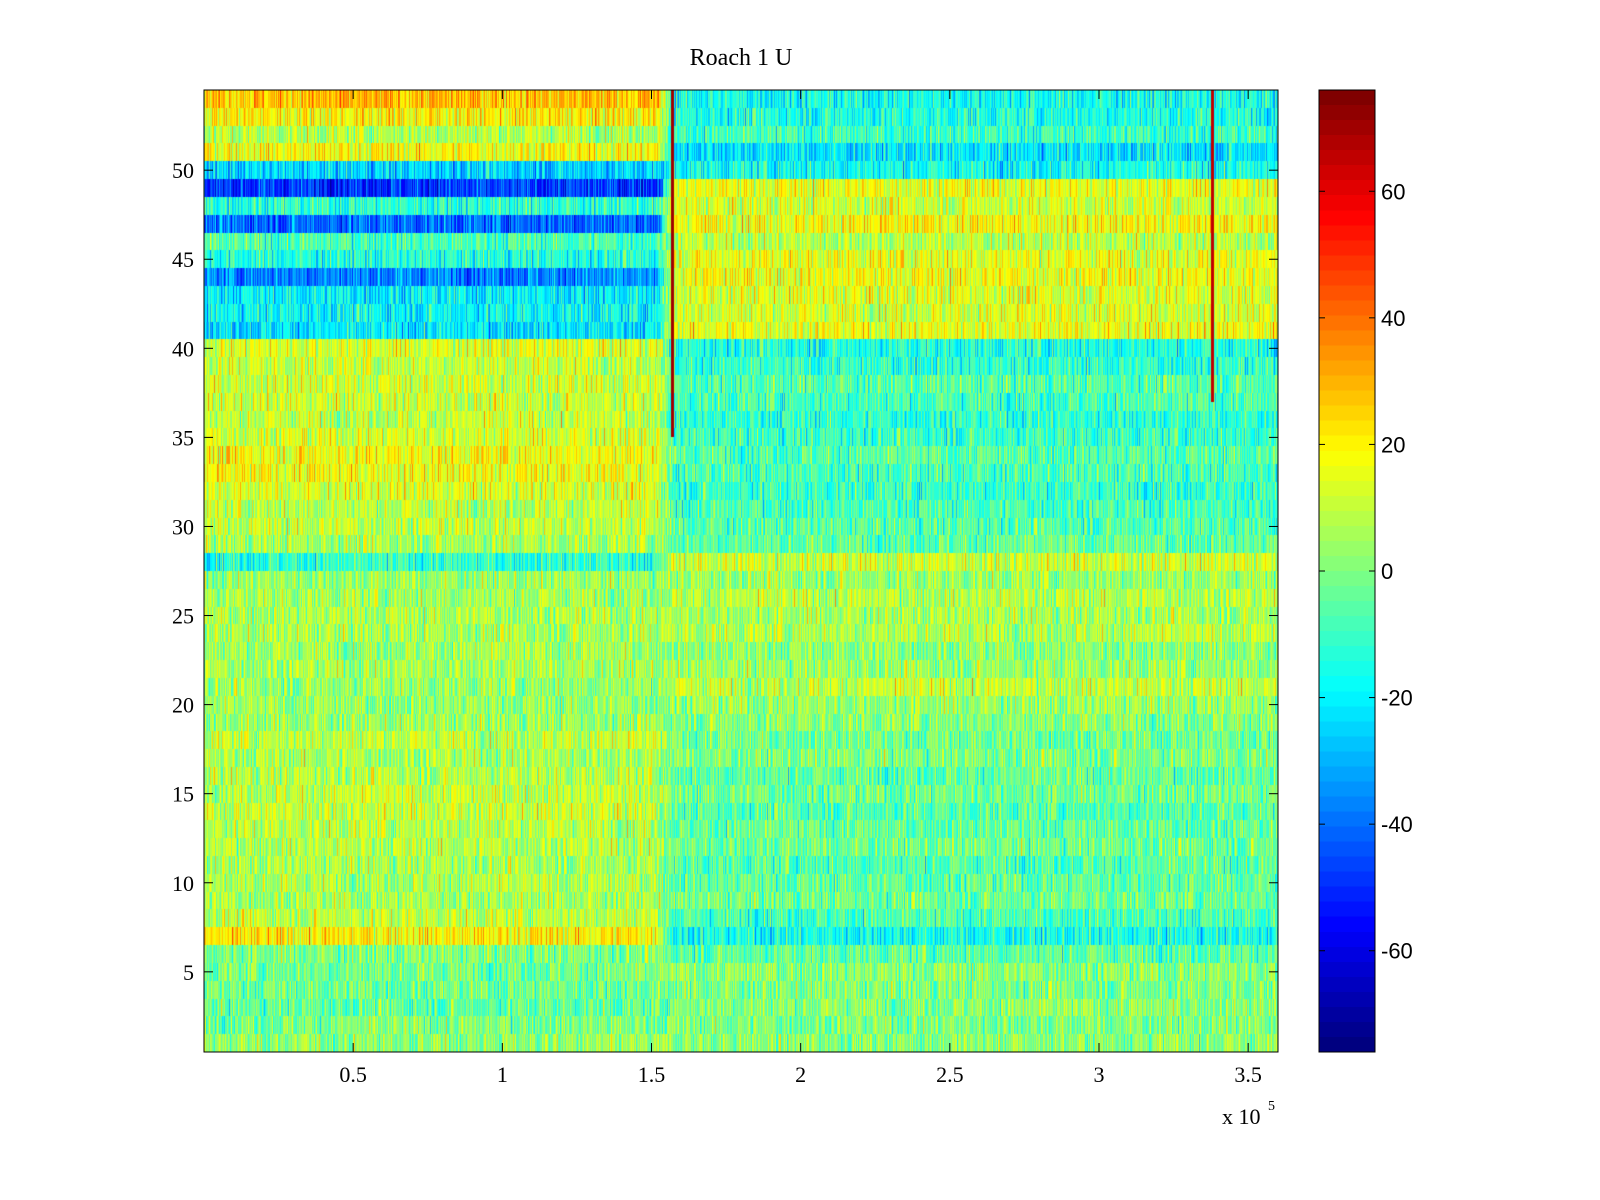  What do you see at coordinates (1393, 444) in the screenshot?
I see `colorbar-tick-label: 20` at bounding box center [1393, 444].